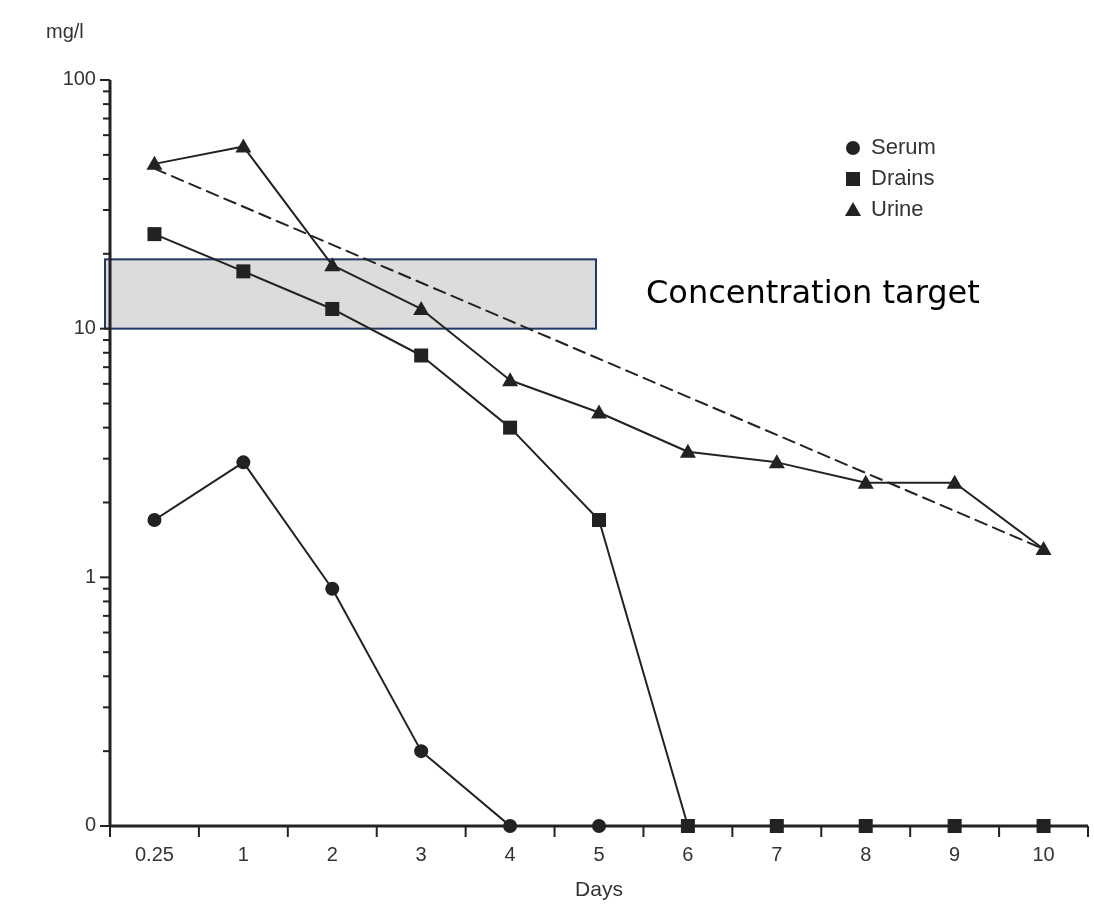  Describe the element at coordinates (154, 854) in the screenshot. I see `x-tick-label: 0.25` at that location.